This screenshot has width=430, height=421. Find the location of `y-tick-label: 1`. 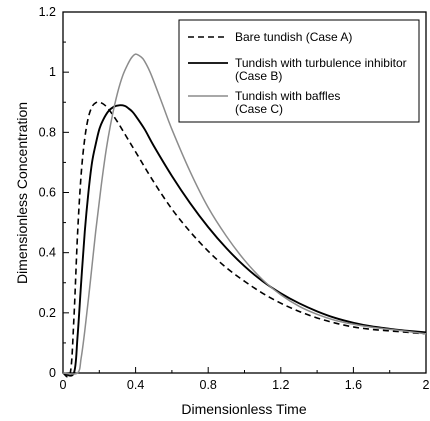

y-tick-label: 1 is located at coordinates (52, 72).